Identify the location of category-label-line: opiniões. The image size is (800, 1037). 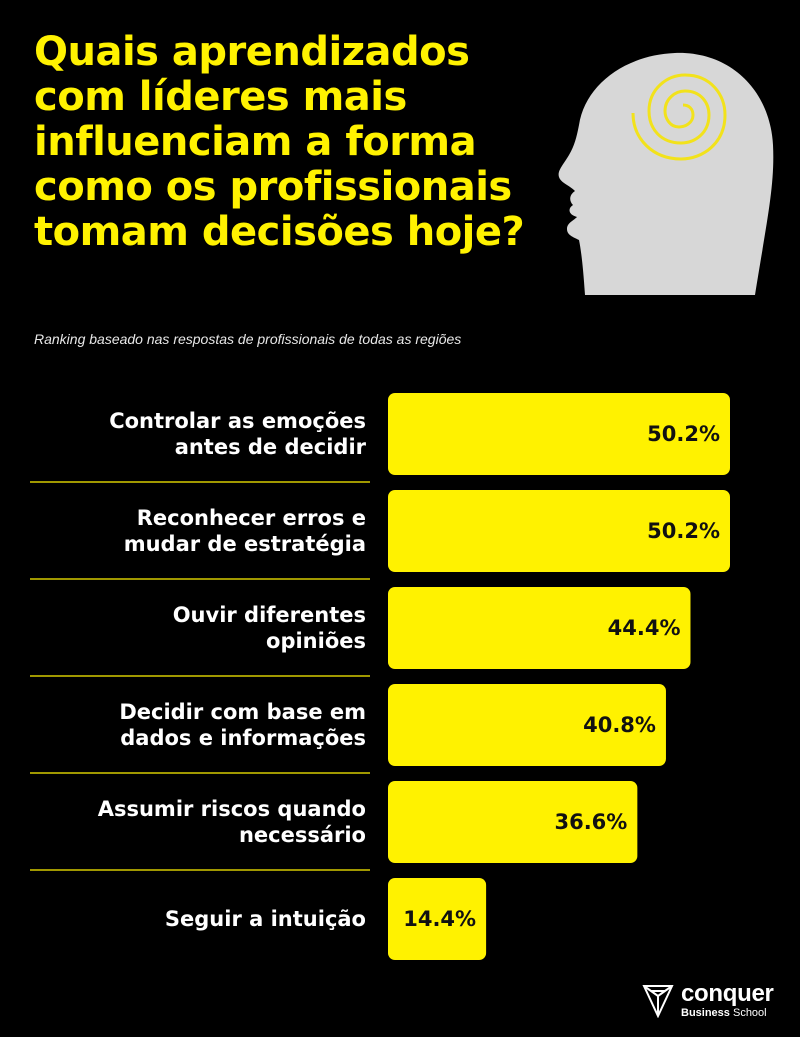
(316, 641).